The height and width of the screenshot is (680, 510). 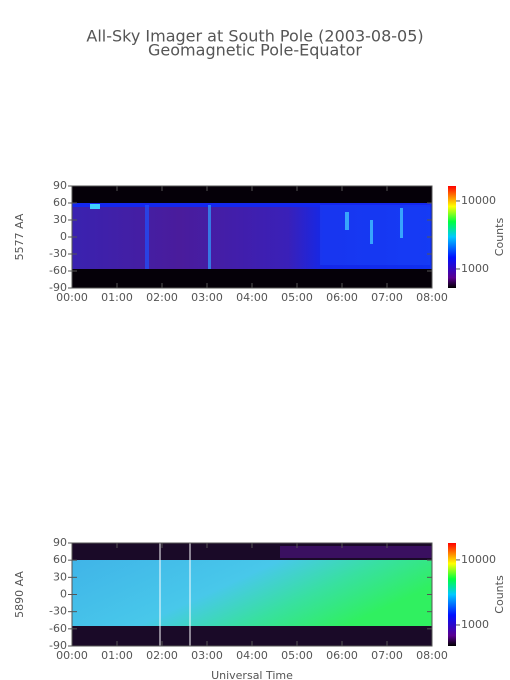 I want to click on x-axis-label: Universal Time, so click(x=252, y=674).